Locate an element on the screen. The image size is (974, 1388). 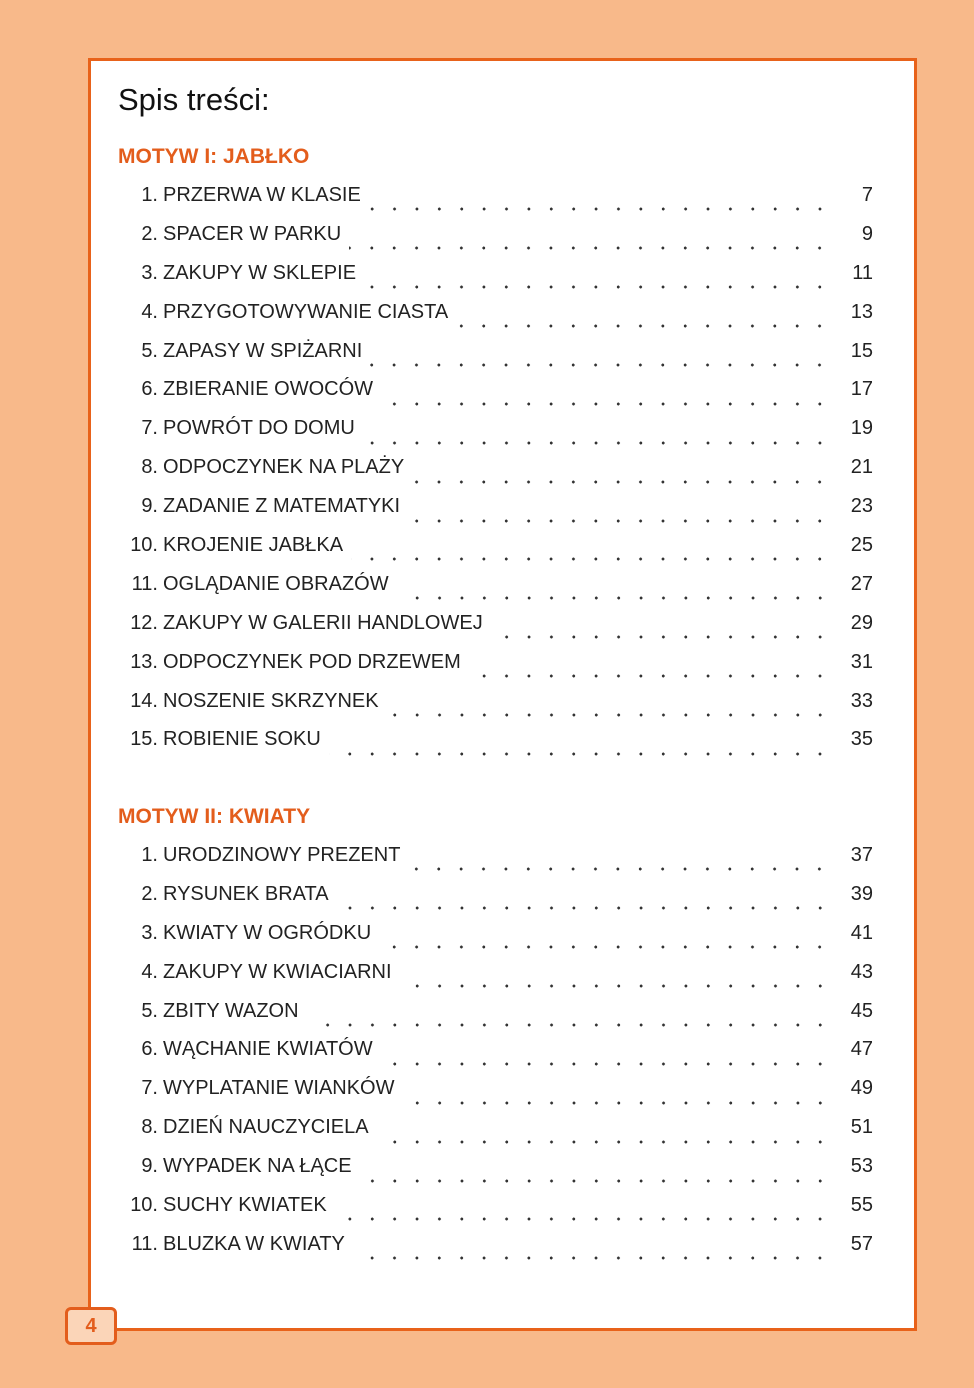
entry-page: 39 is located at coordinates (861, 893).